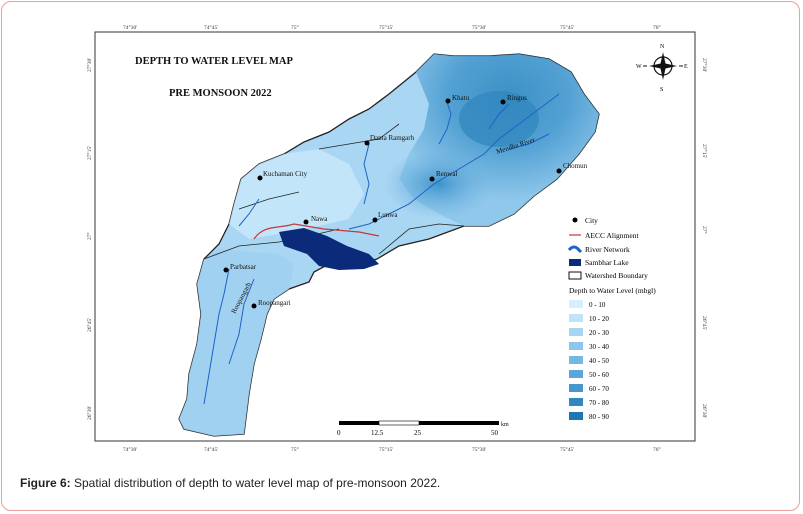  Describe the element at coordinates (211, 449) in the screenshot. I see `bottom-tick: 74°45'` at that location.